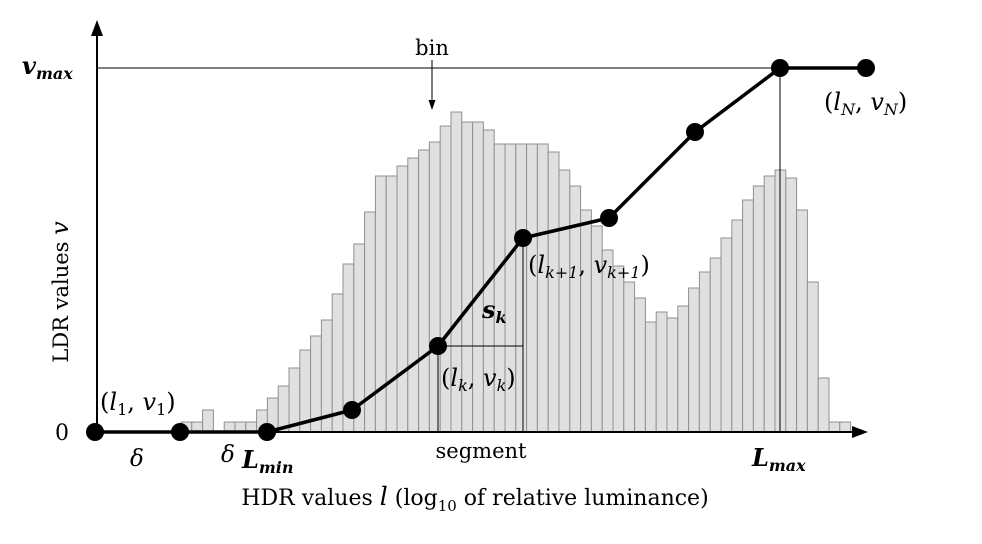 The height and width of the screenshot is (544, 982). What do you see at coordinates (478, 379) in the screenshot?
I see `k-point-label: (lk, vk)` at bounding box center [478, 379].